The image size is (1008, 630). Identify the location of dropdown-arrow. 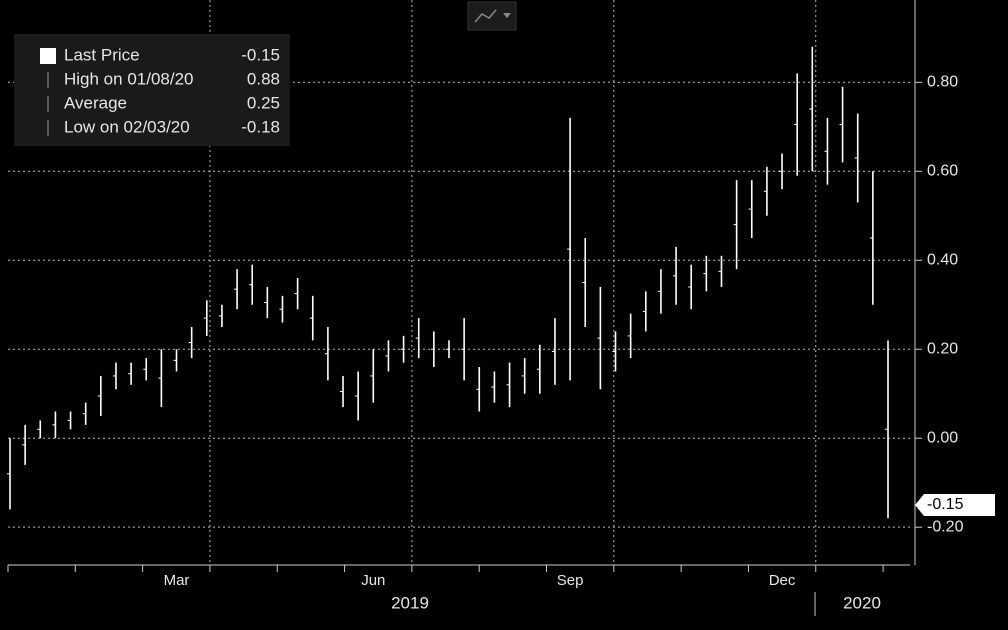
(507, 15).